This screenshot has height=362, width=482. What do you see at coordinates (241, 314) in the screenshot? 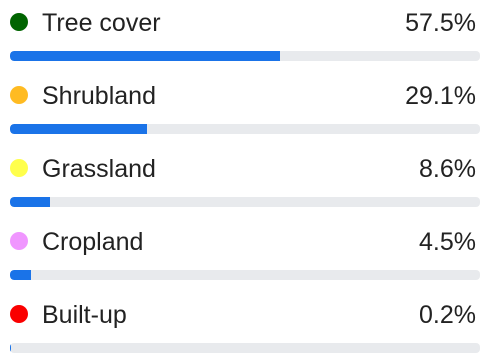
I see `row-header: Built-up 0.2%` at bounding box center [241, 314].